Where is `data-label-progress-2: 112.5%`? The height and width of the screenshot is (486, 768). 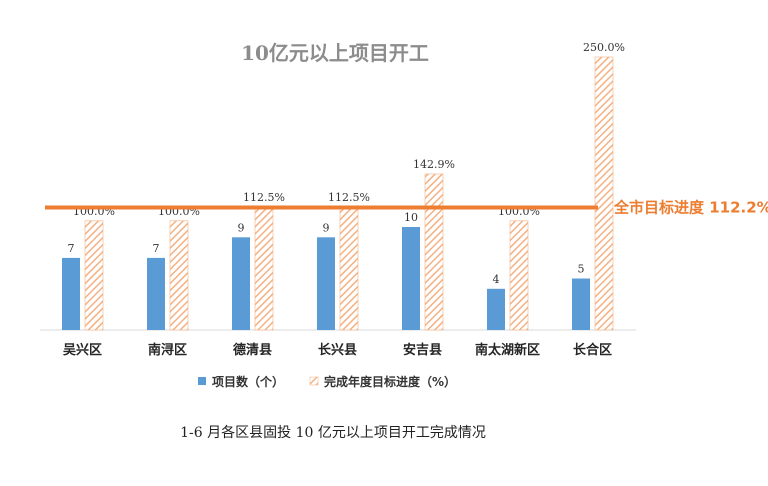
data-label-progress-2: 112.5% is located at coordinates (264, 197).